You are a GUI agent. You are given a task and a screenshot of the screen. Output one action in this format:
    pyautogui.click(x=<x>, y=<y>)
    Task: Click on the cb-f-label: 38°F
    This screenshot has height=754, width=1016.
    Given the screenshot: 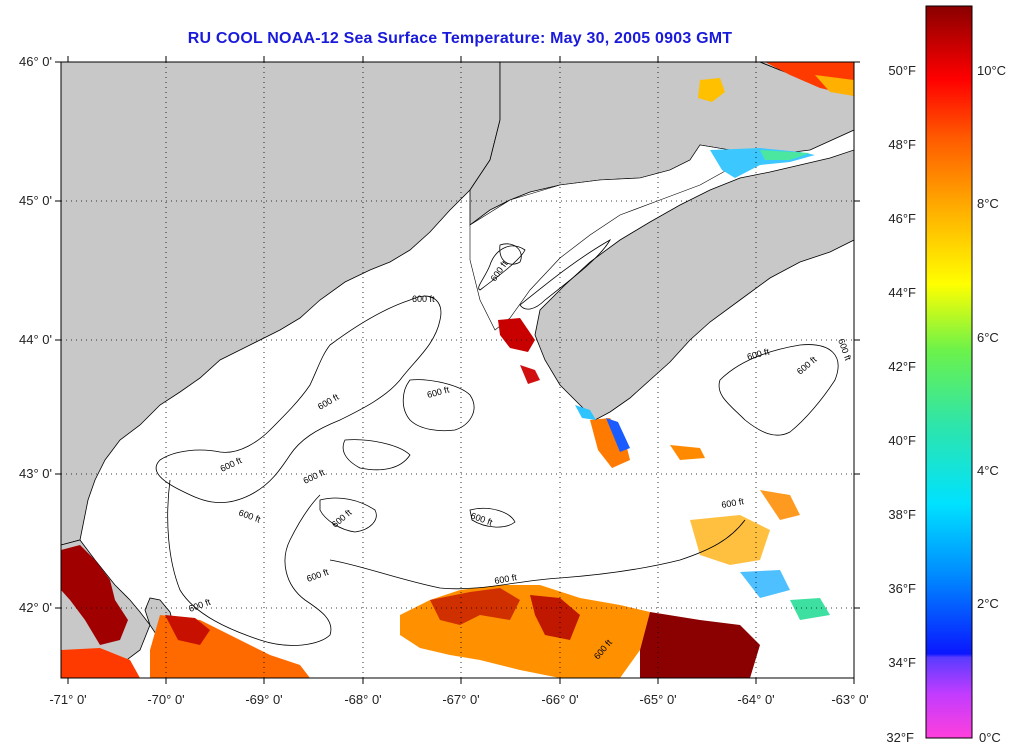 What is the action you would take?
    pyautogui.click(x=902, y=514)
    